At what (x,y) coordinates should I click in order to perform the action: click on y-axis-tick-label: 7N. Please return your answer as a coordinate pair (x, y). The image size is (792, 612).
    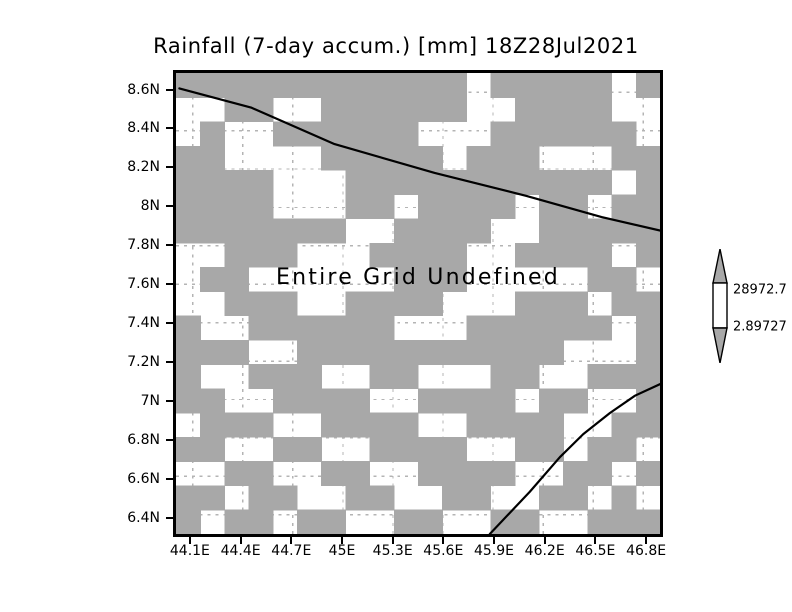
    Looking at the image, I should click on (150, 400).